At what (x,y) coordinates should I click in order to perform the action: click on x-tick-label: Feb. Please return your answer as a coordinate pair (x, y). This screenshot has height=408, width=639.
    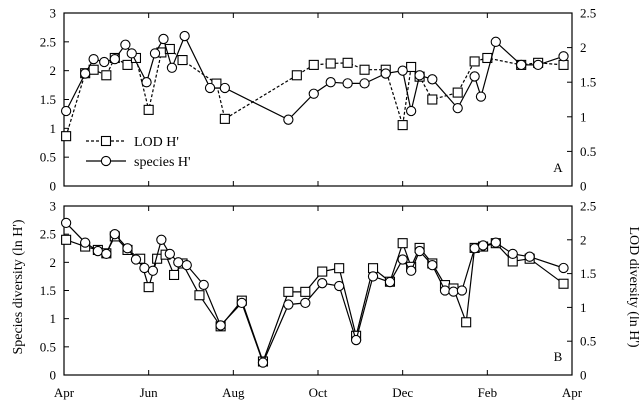
    Looking at the image, I should click on (488, 392).